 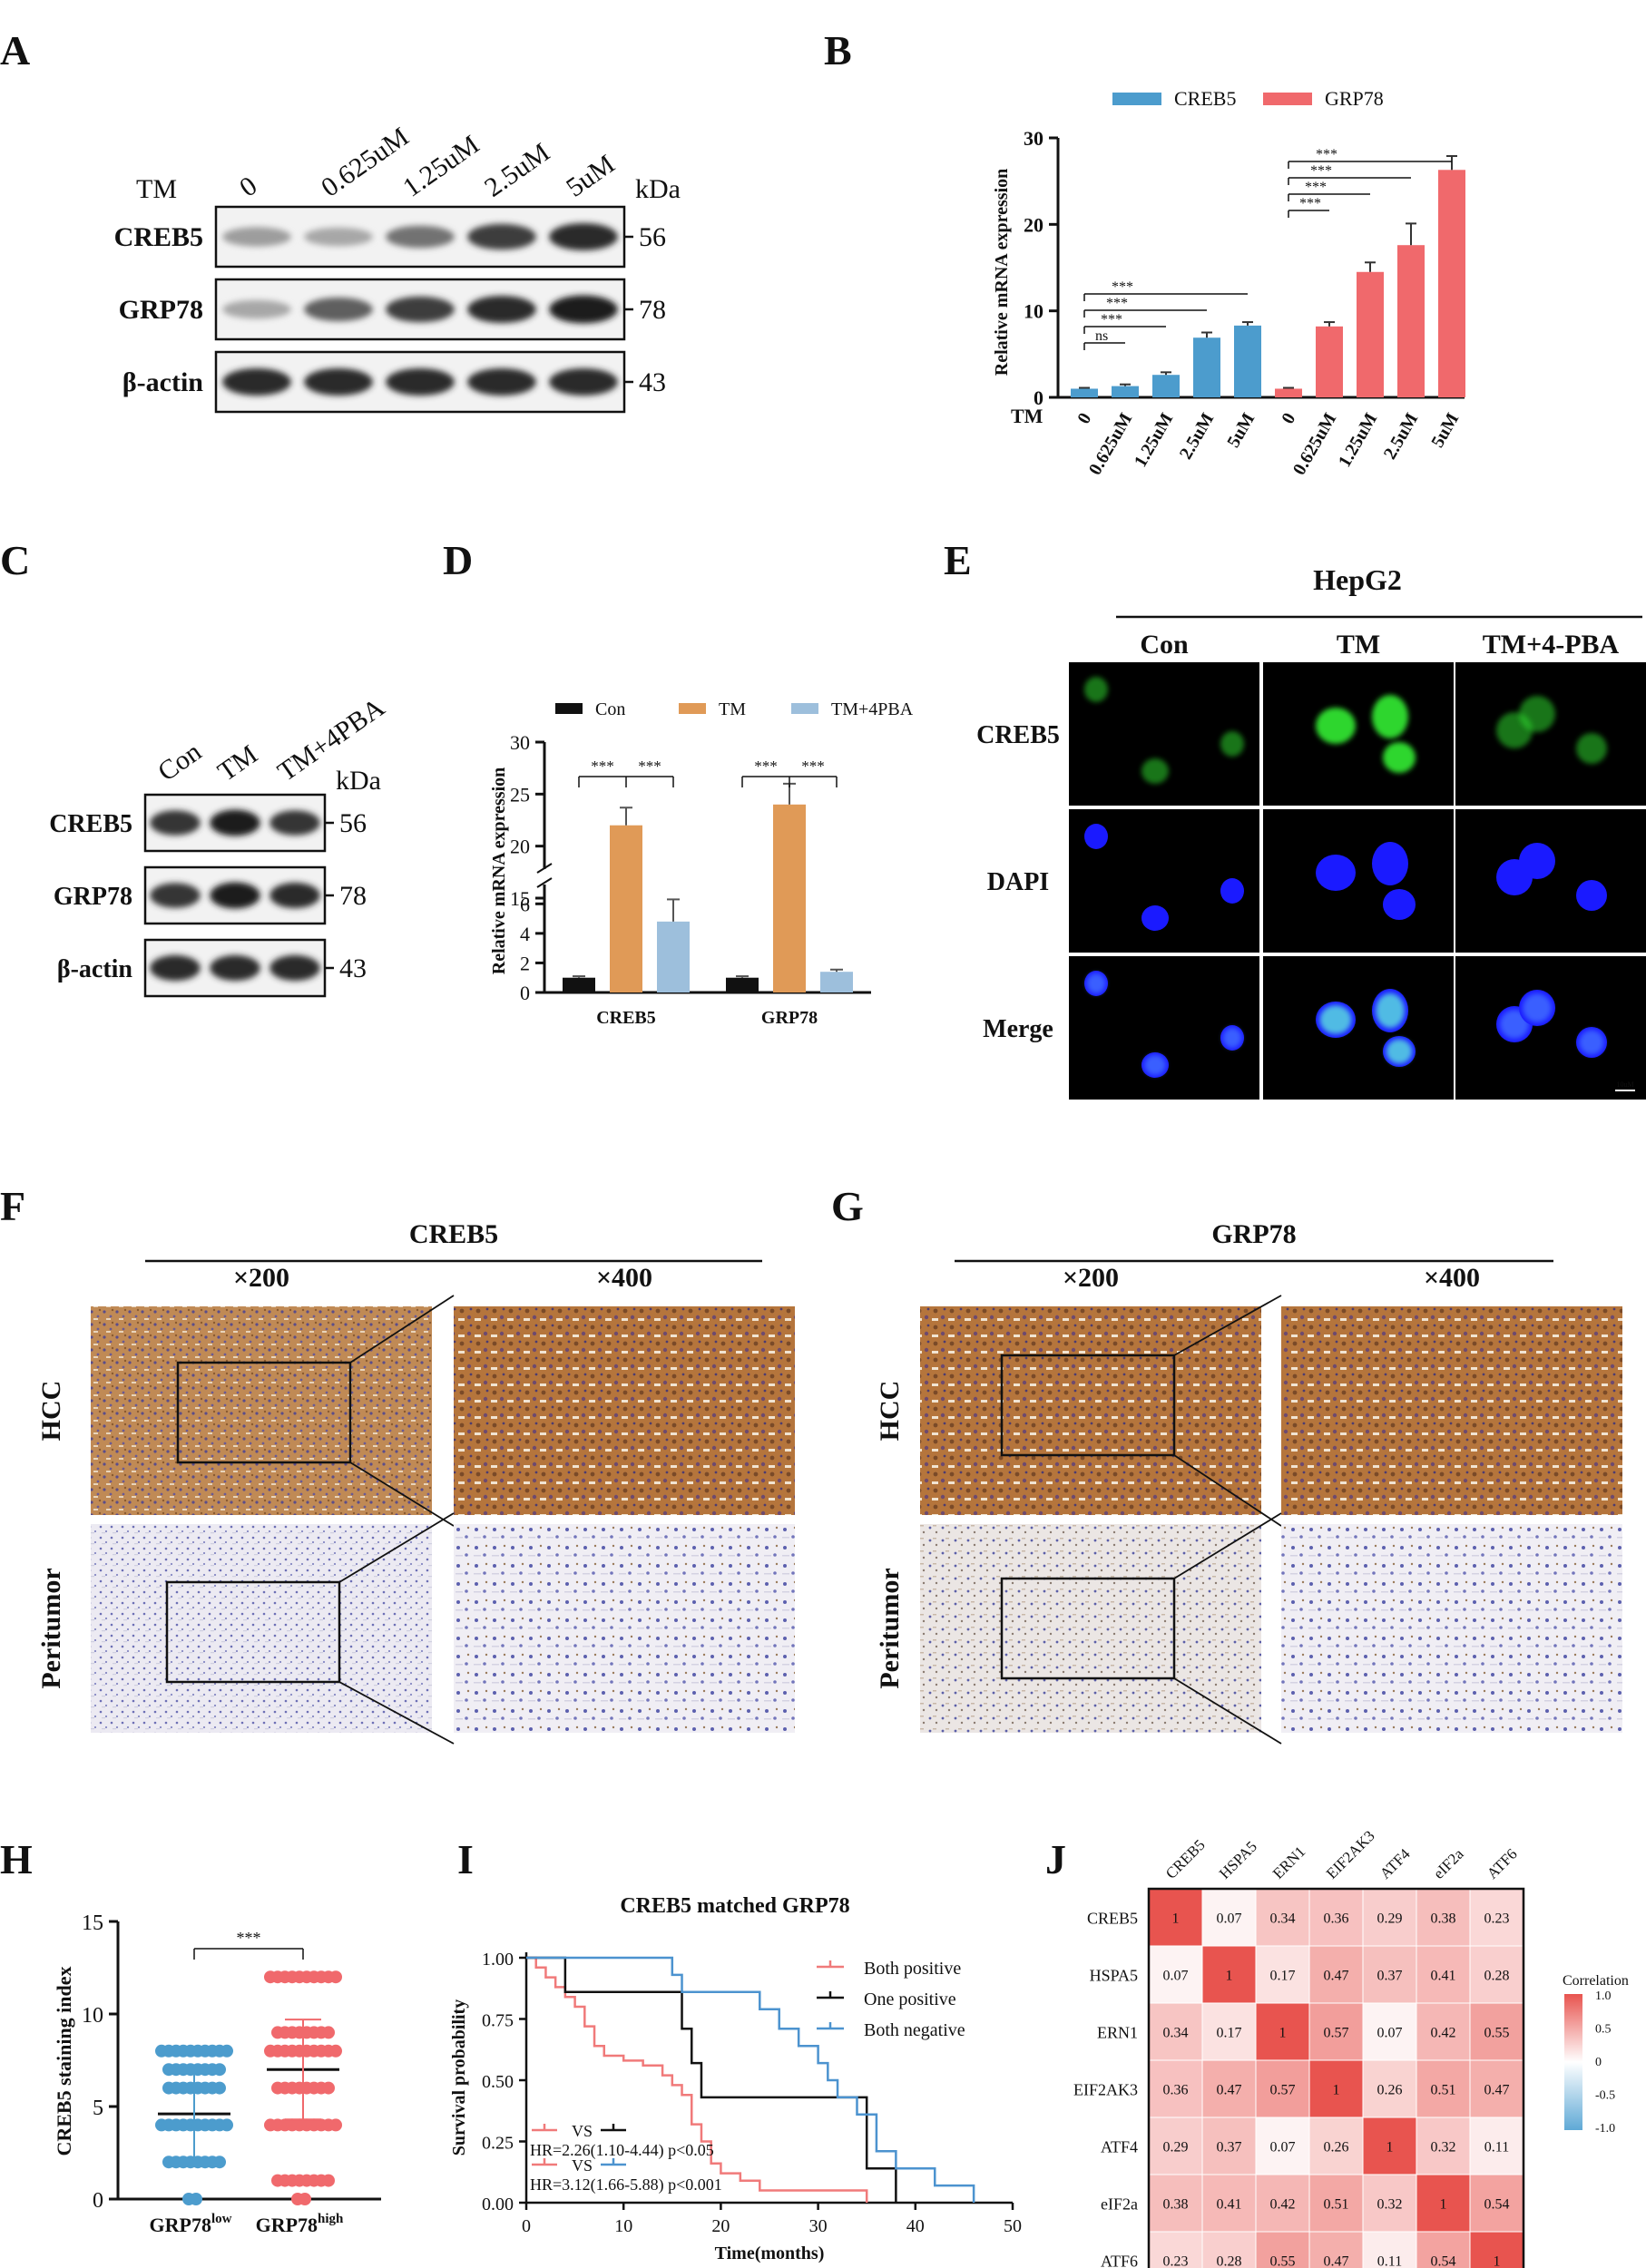 What do you see at coordinates (1176, 2261) in the screenshot?
I see `heatmap-value: 0.23` at bounding box center [1176, 2261].